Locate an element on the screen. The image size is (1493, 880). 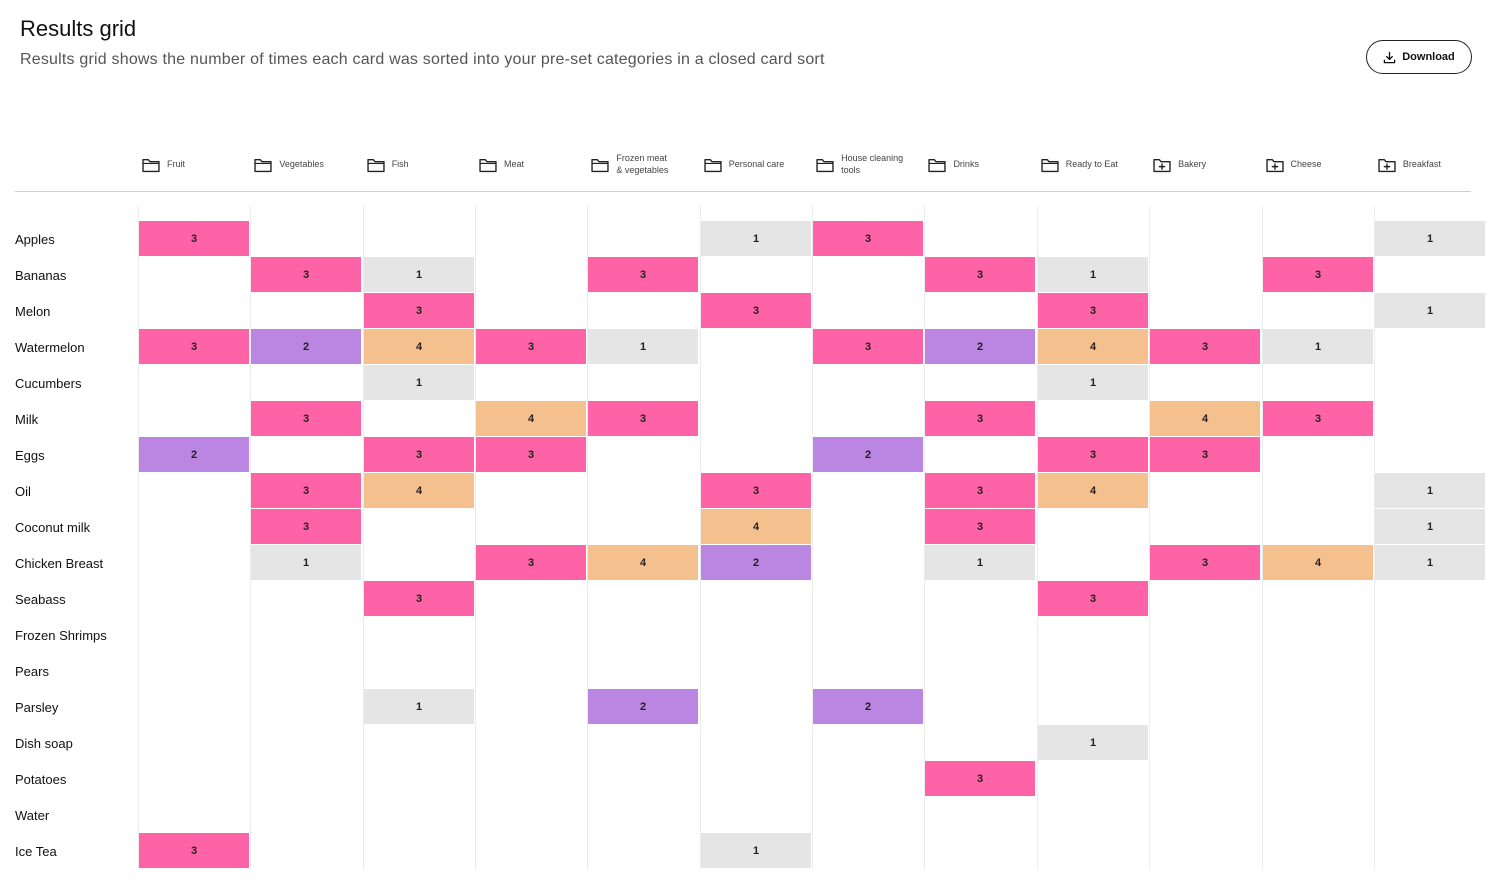
category-label: Fruit is located at coordinates (176, 164).